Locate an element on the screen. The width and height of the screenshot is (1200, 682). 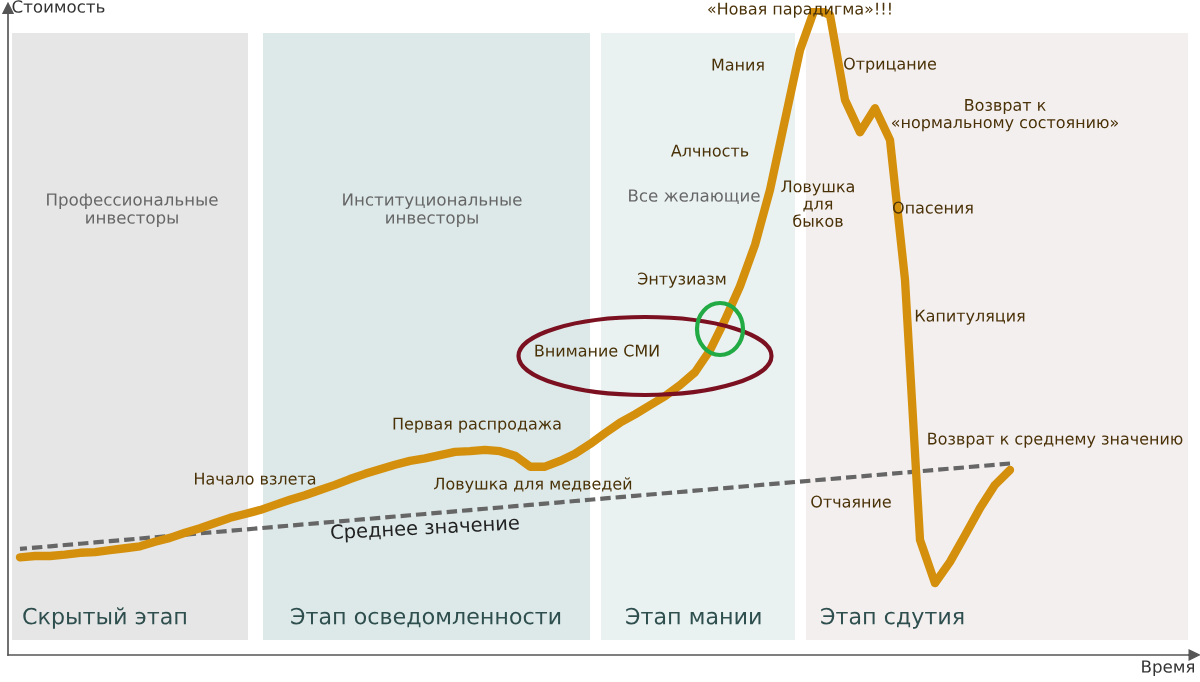
annotation: Алчность is located at coordinates (709, 150).